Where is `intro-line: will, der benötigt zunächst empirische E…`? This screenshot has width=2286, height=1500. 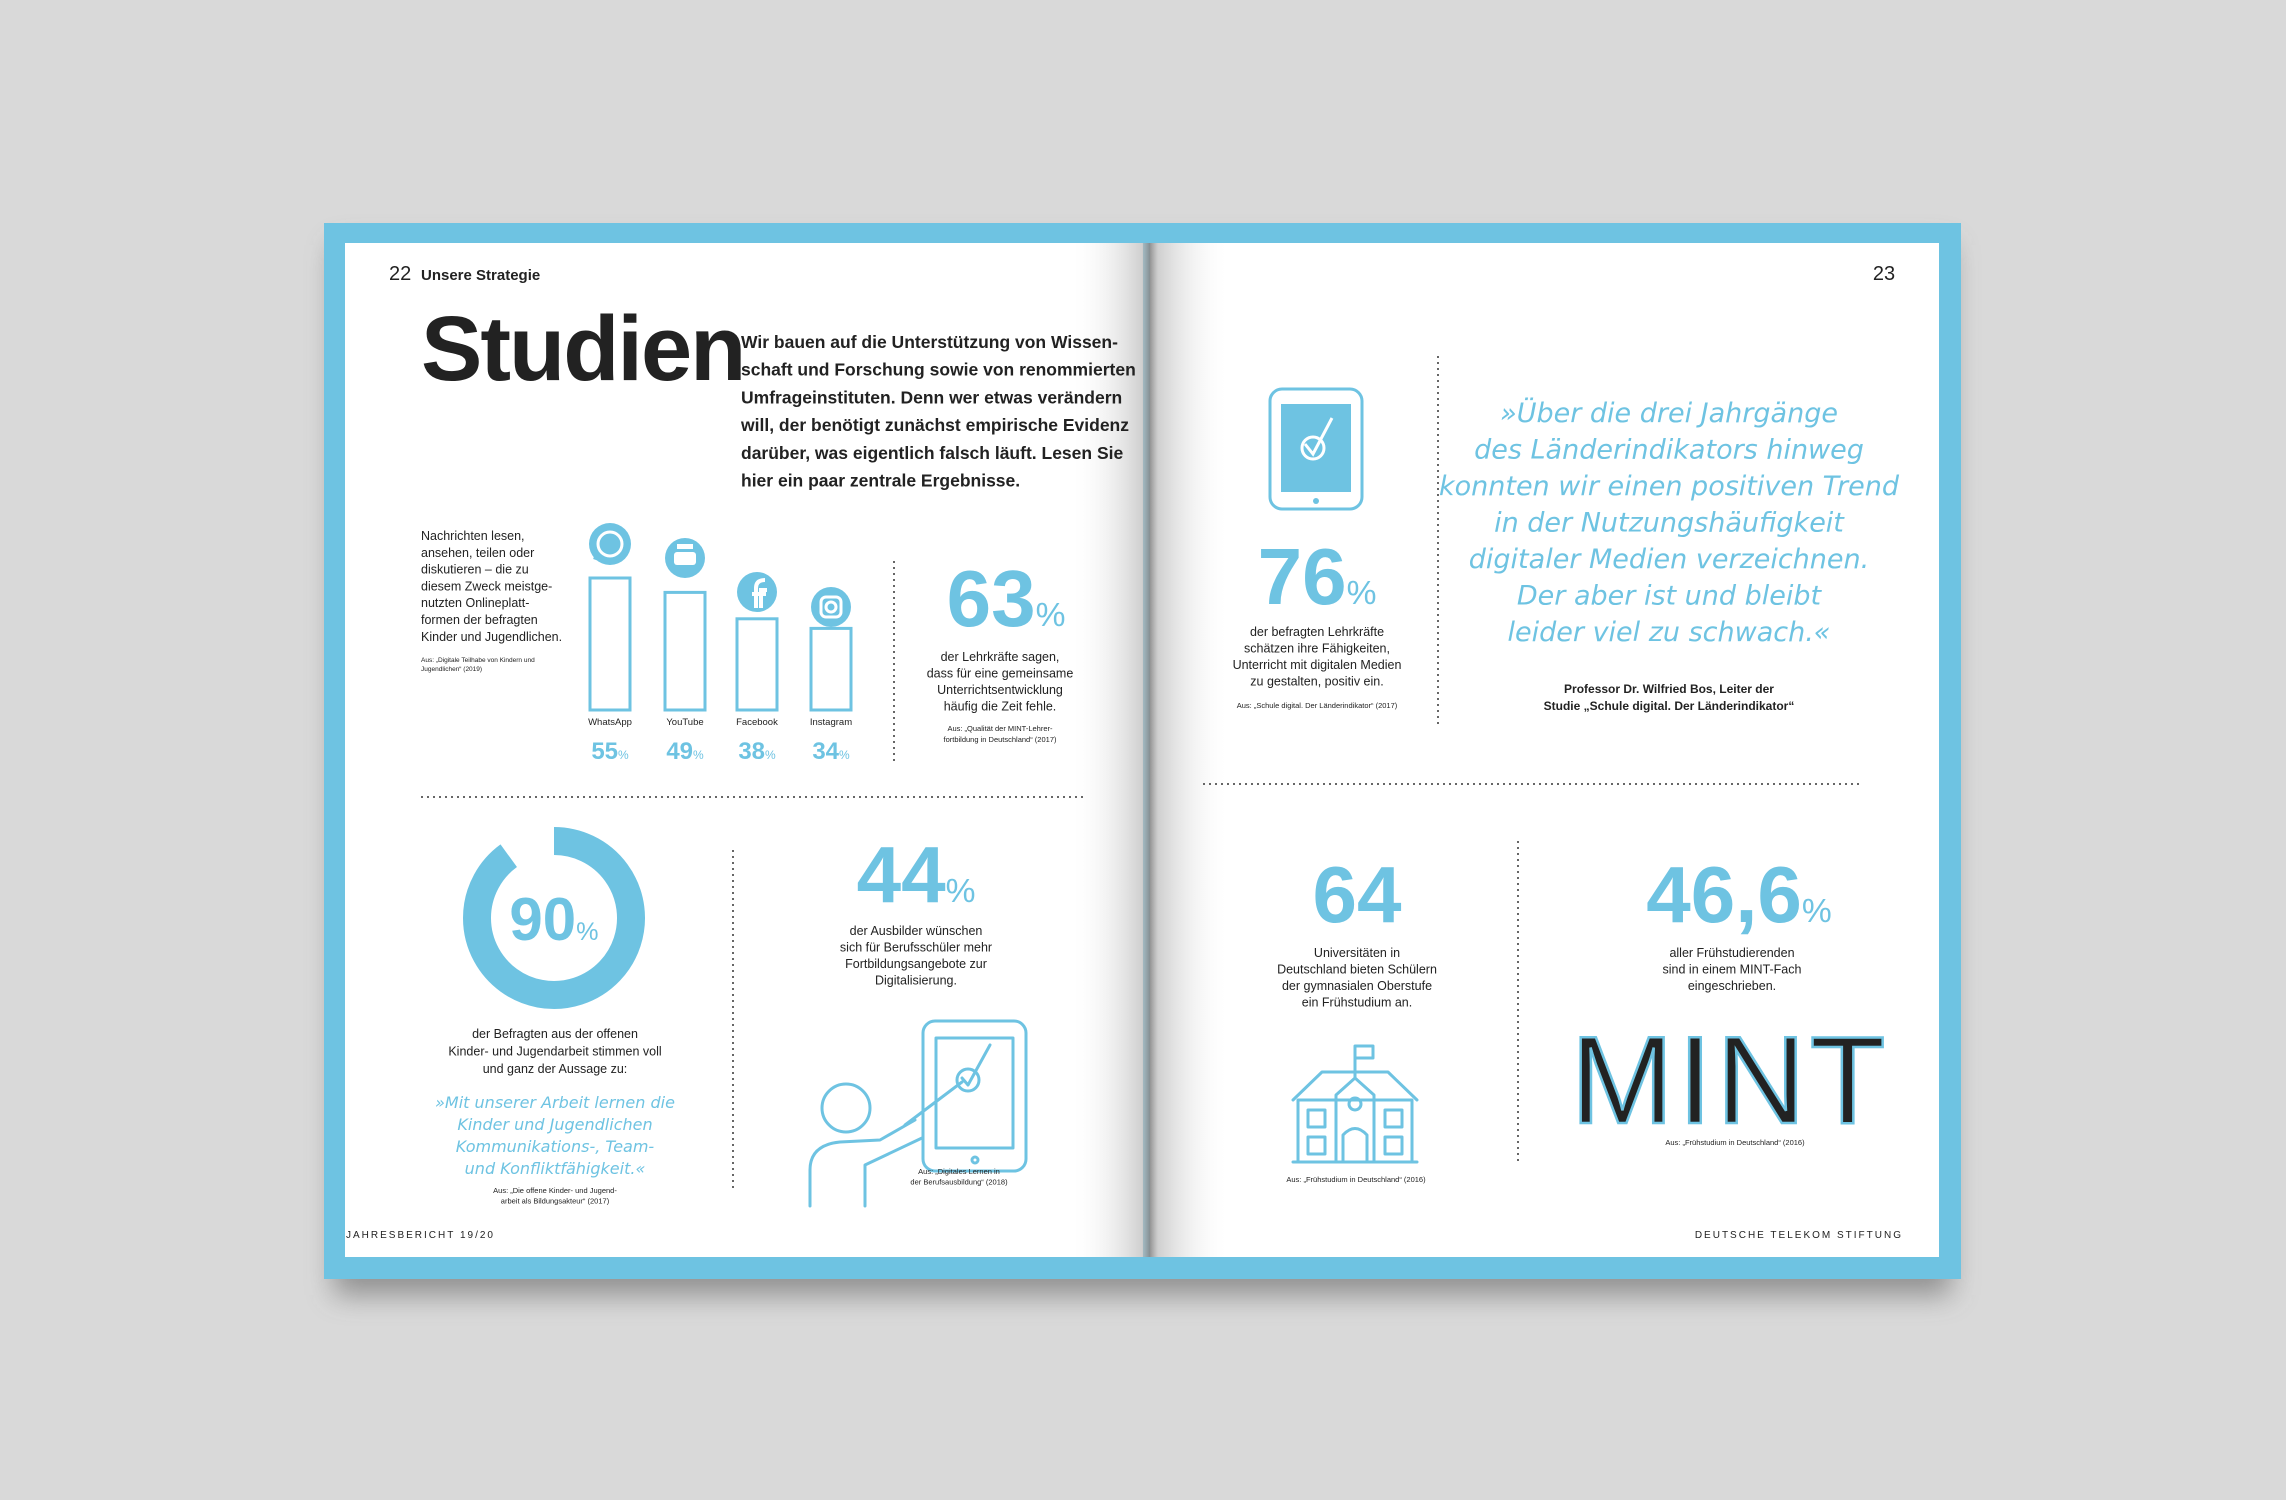
intro-line: will, der benötigt zunächst empirische E… is located at coordinates (934, 425).